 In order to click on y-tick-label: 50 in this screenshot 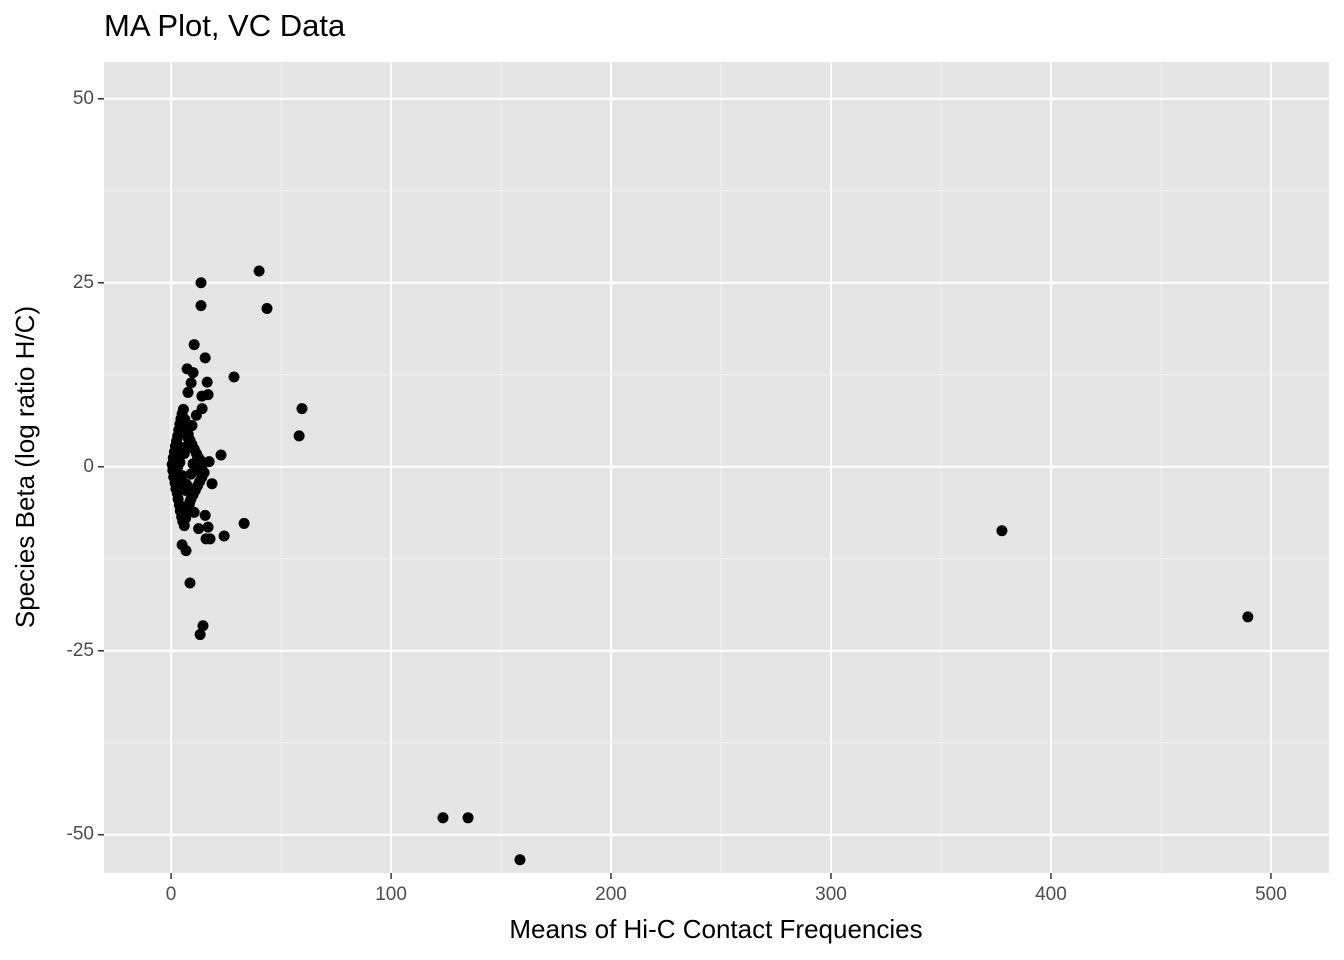, I will do `click(83, 98)`.